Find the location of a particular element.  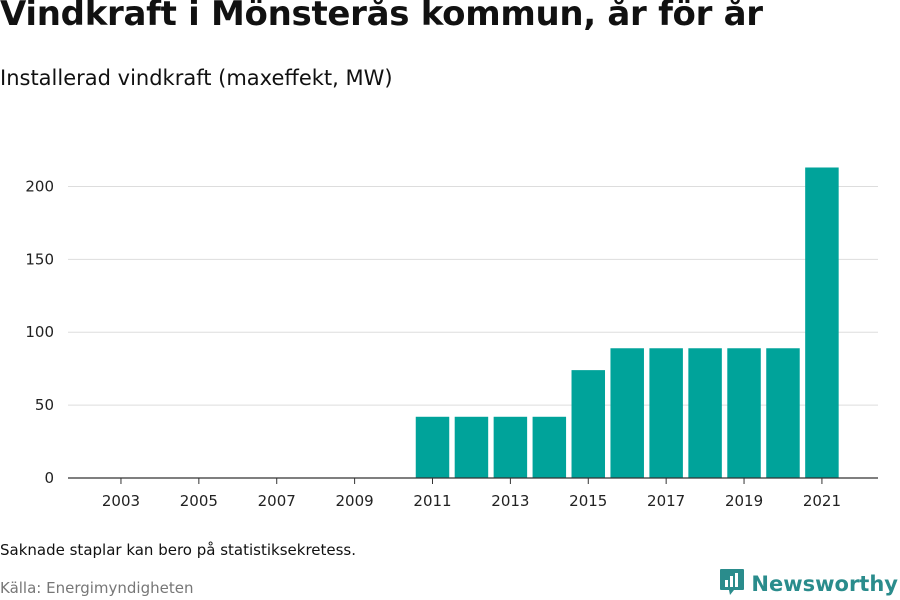

y-axis-labels: 0 50 100 150 200 is located at coordinates (39, 332).